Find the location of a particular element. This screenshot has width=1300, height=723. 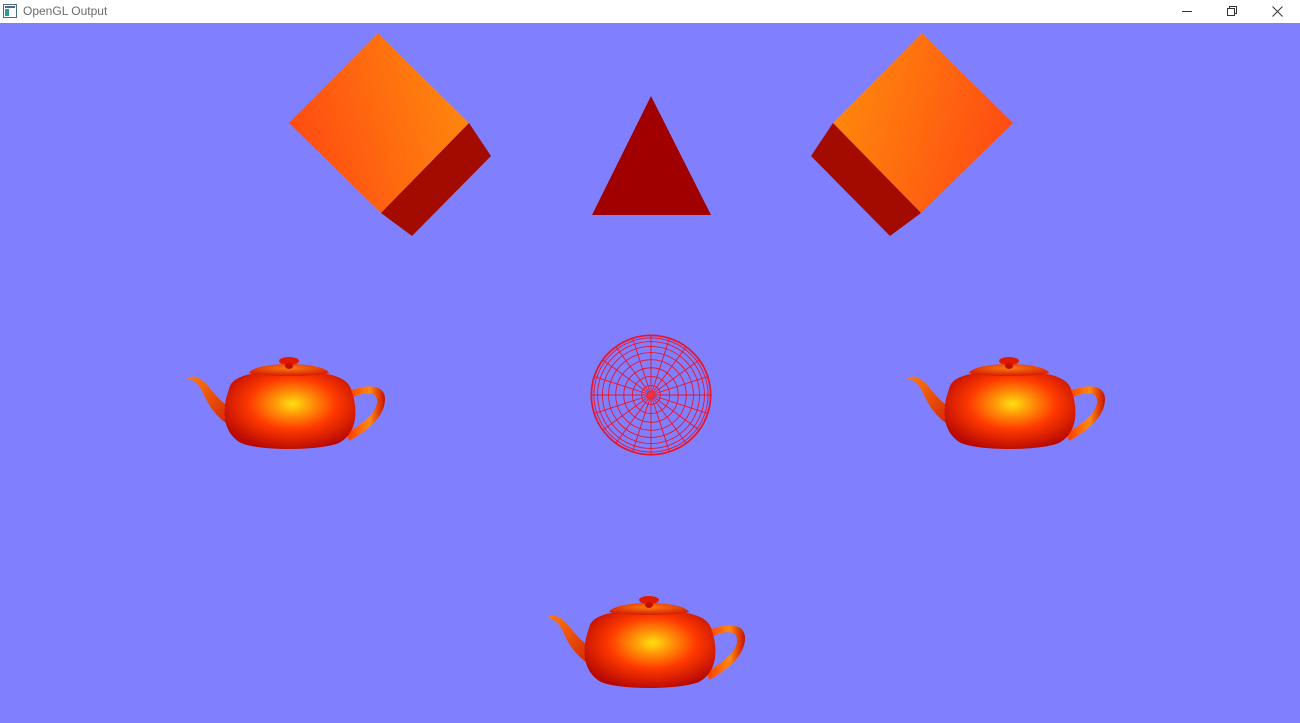

window-title: OpenGL Output is located at coordinates (65, 11).